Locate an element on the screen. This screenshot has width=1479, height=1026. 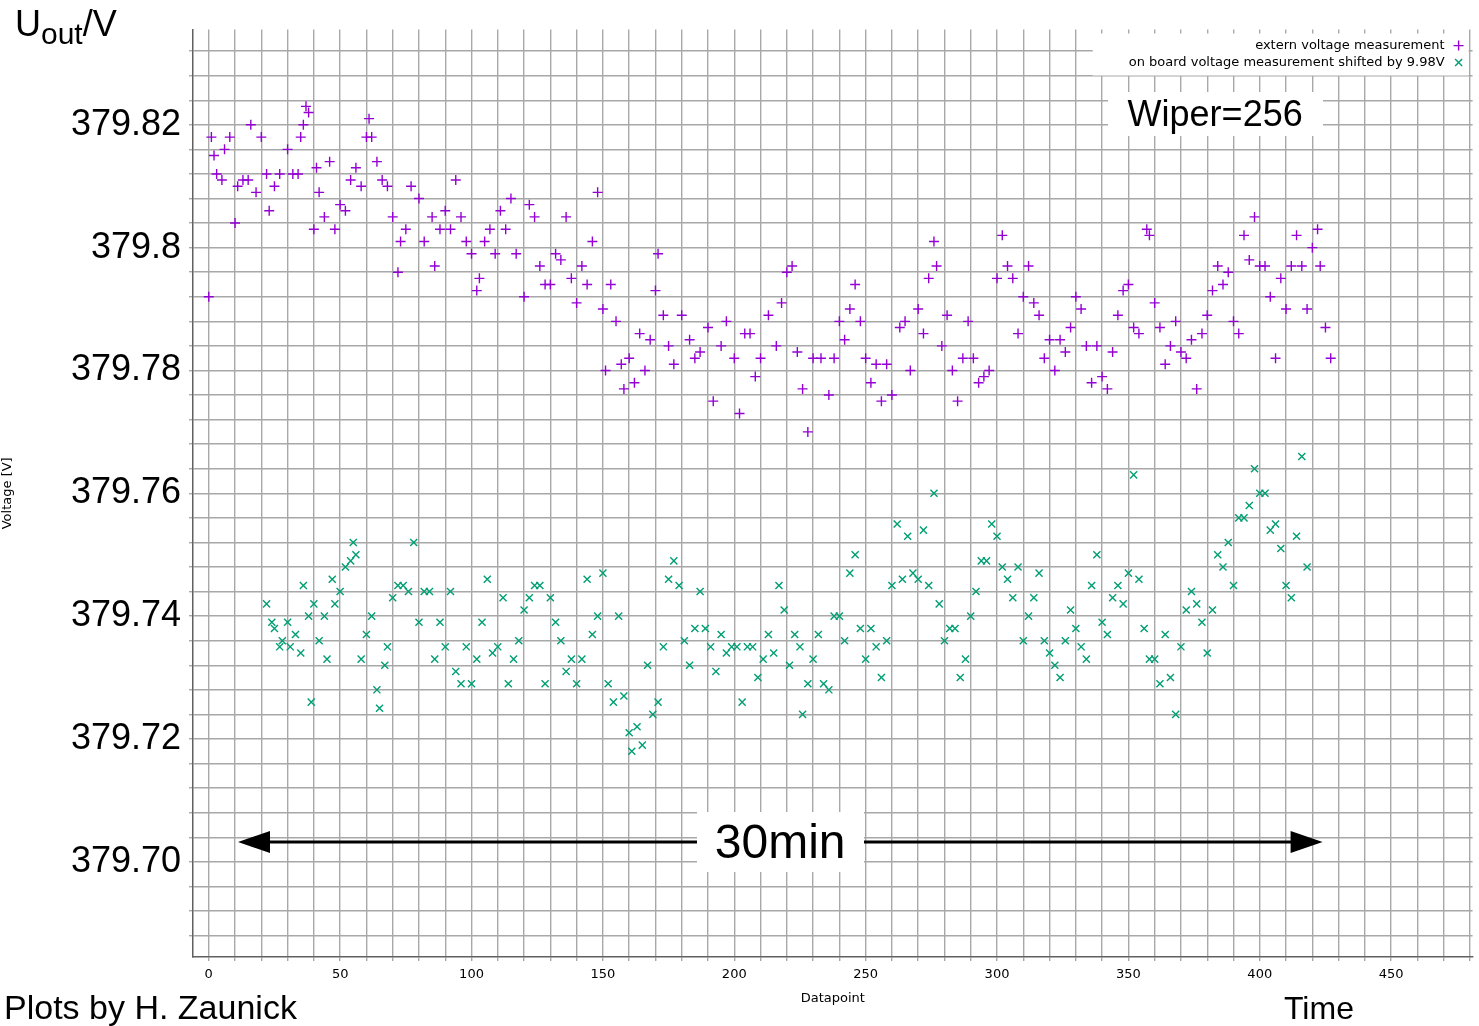
y-tick-label: 379.72 is located at coordinates (125, 736).